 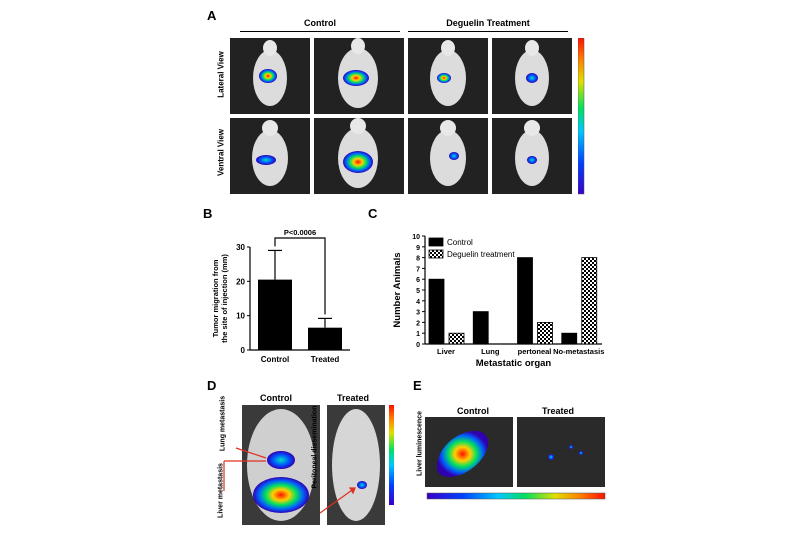 What do you see at coordinates (352, 398) in the screenshot?
I see `panel-d-col-treated: Treated` at bounding box center [352, 398].